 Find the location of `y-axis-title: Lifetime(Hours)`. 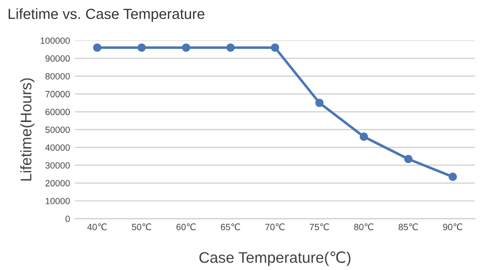

y-axis-title: Lifetime(Hours) is located at coordinates (27, 129).